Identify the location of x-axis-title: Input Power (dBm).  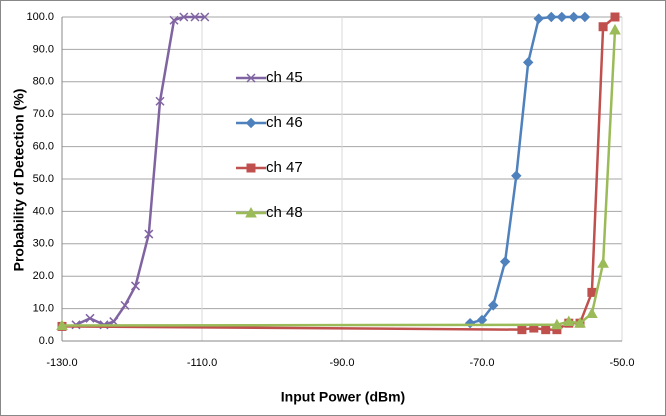
(343, 397).